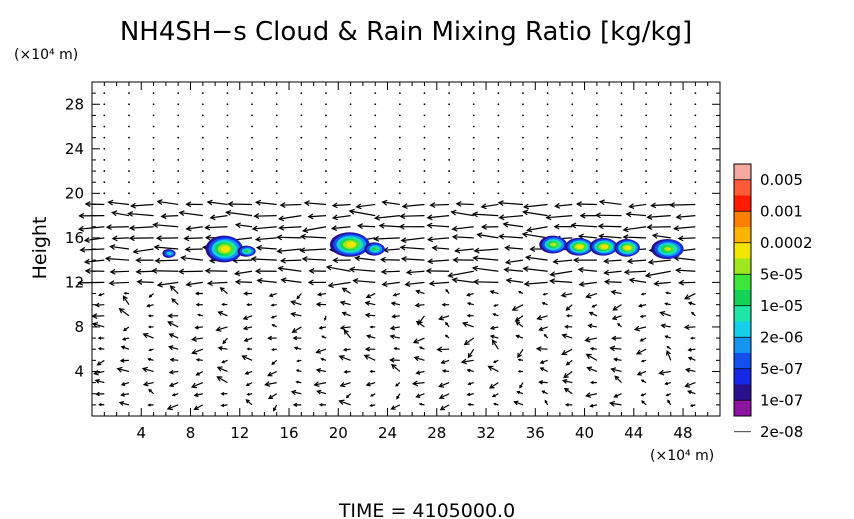  I want to click on colorbar-swatch, so click(742, 408).